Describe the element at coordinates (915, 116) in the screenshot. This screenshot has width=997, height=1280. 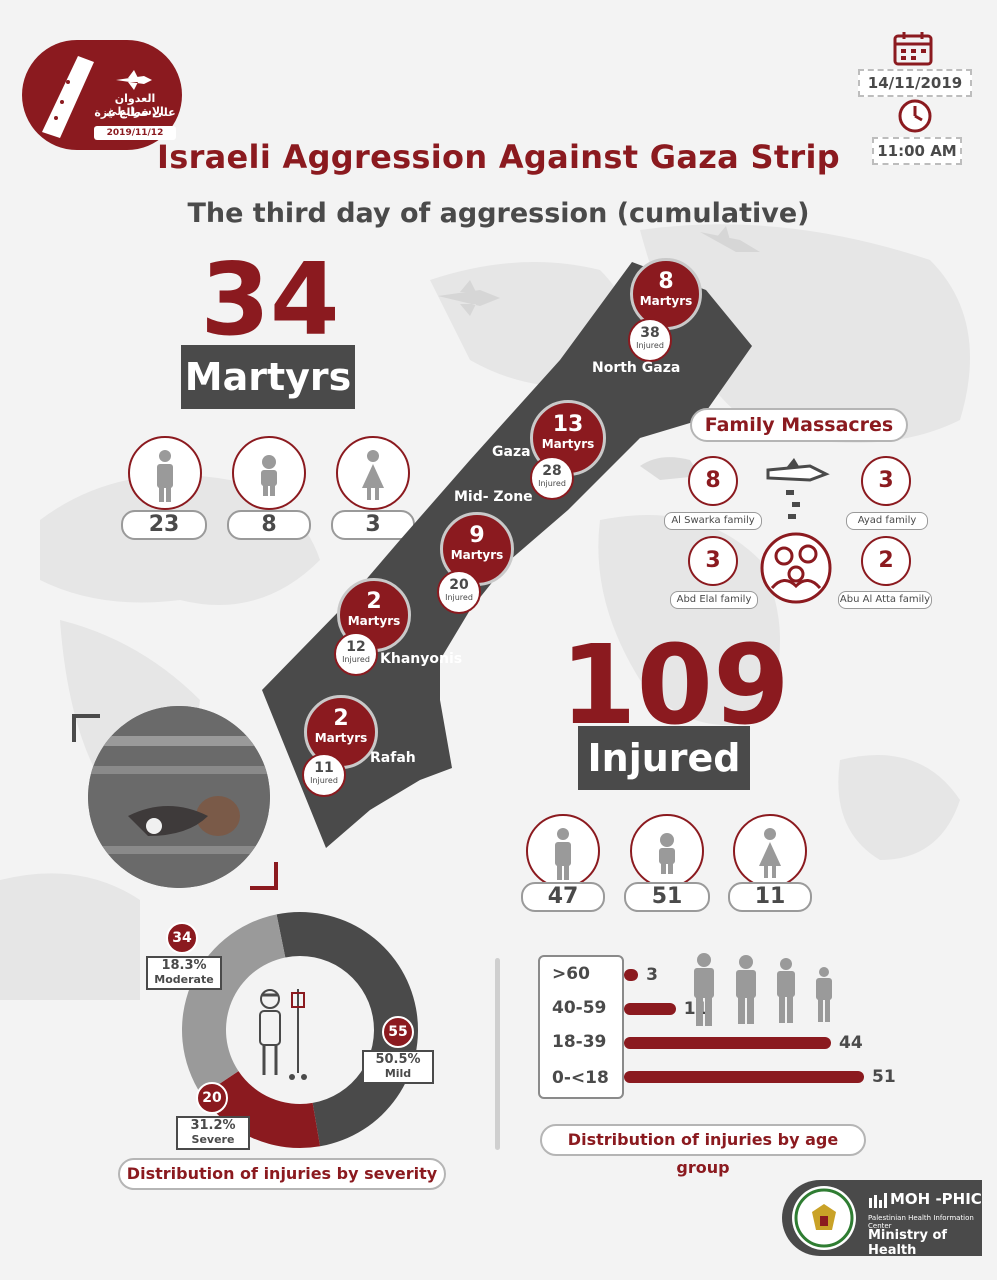
I see `clock-icon` at that location.